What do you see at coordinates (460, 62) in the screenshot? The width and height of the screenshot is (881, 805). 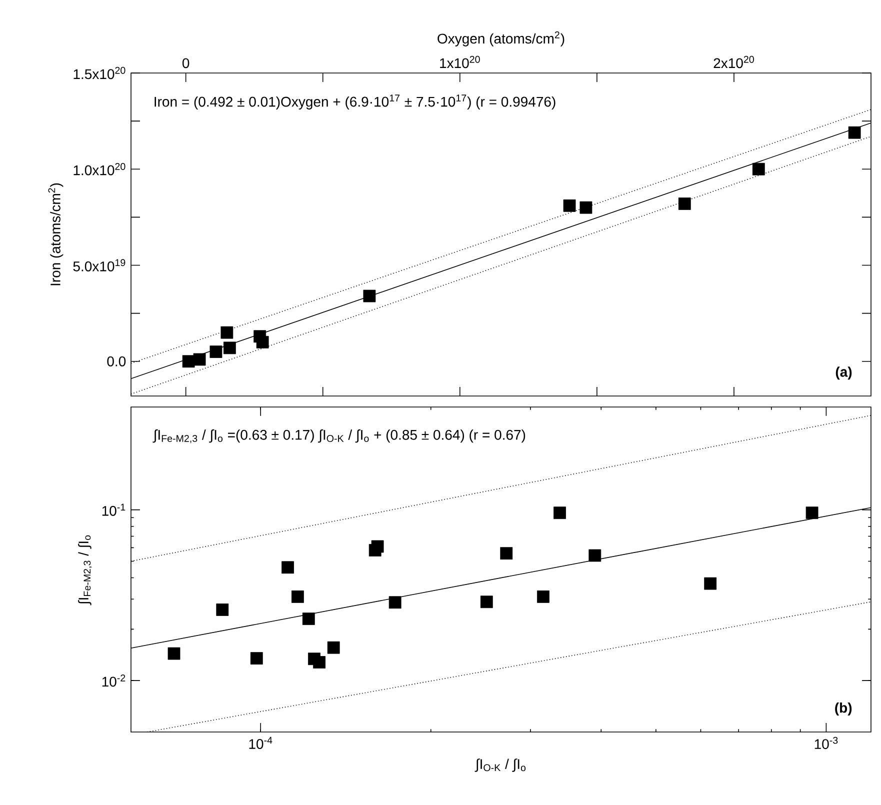 I see `x-tick-label: 1x10$^{20}$` at bounding box center [460, 62].